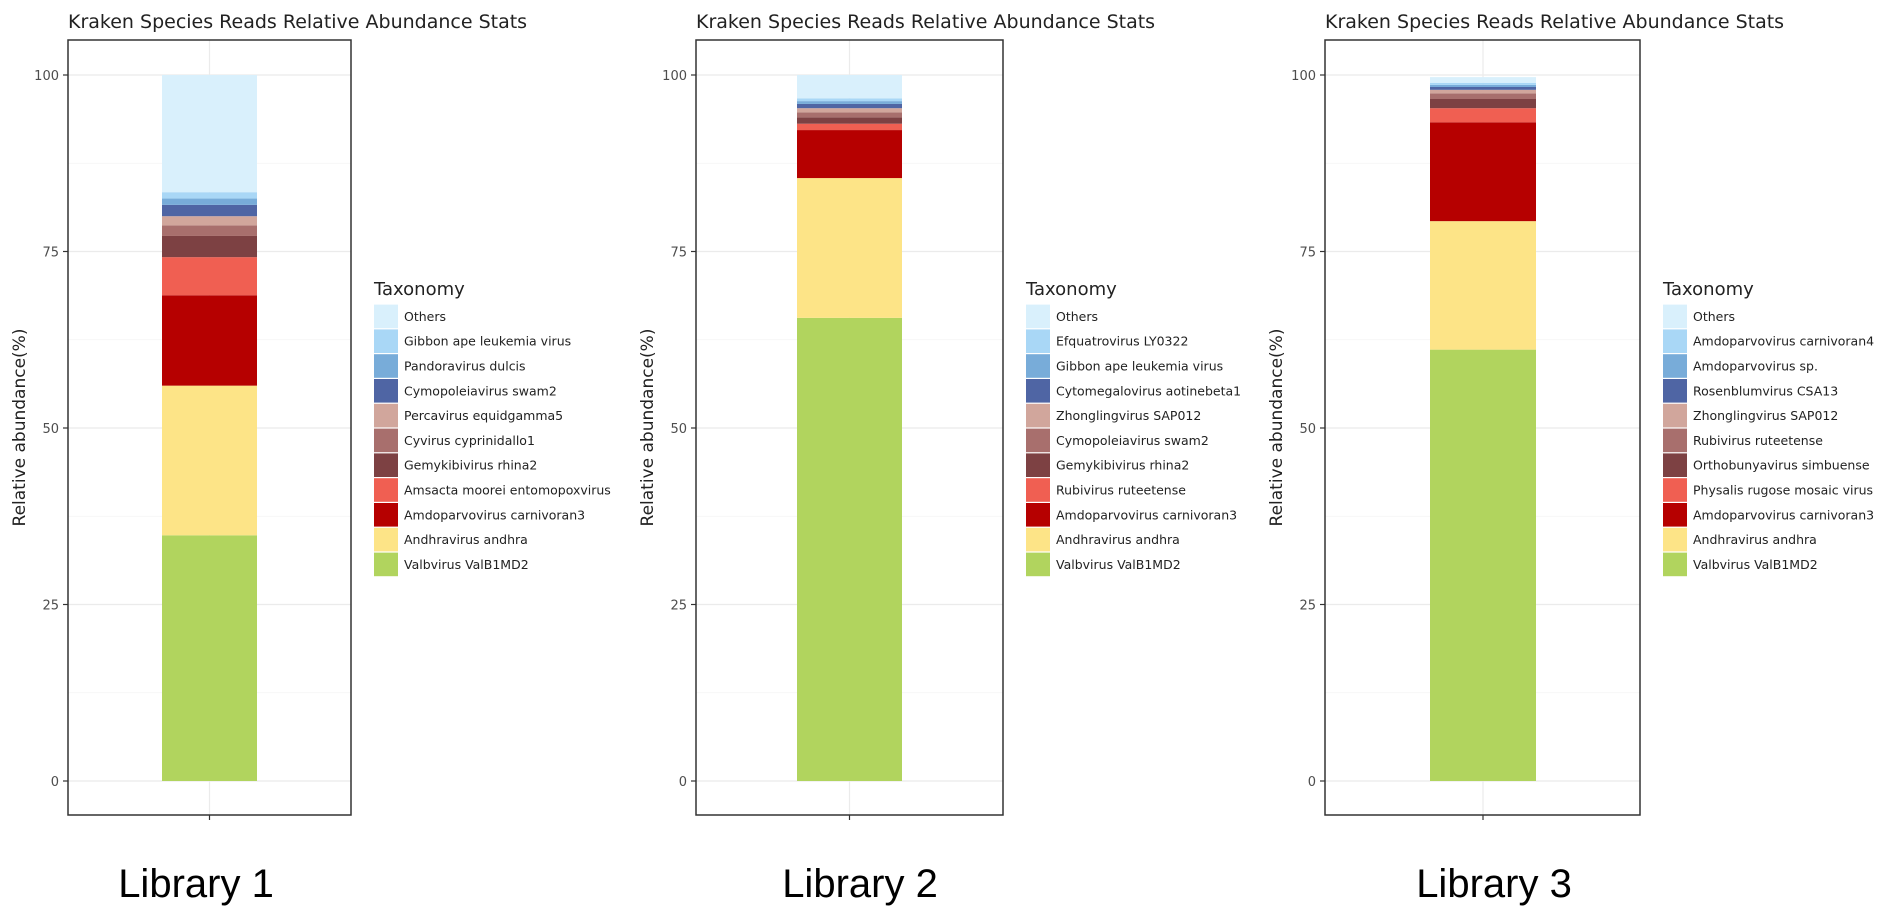  Describe the element at coordinates (196, 884) in the screenshot. I see `library-label: Library 1` at that location.